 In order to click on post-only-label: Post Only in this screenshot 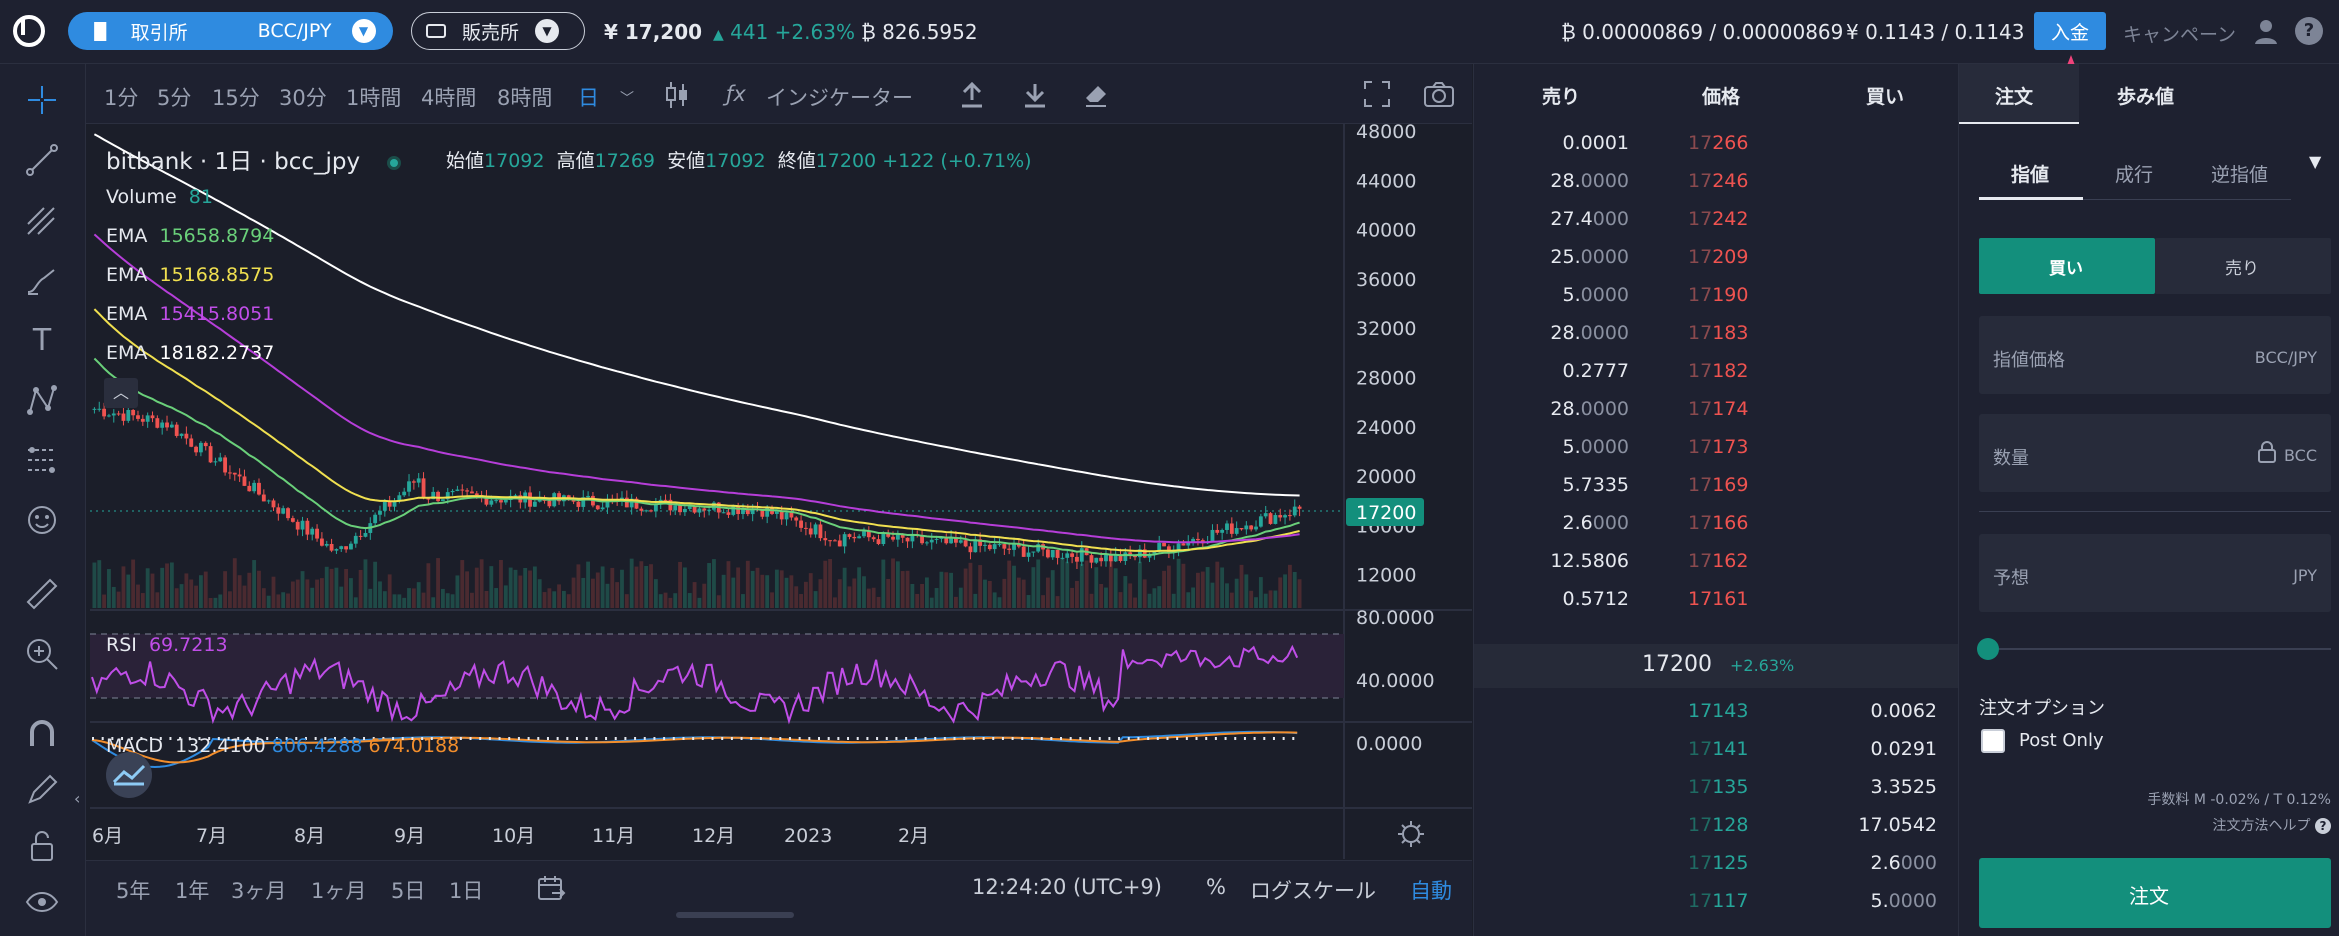, I will do `click(2061, 740)`.